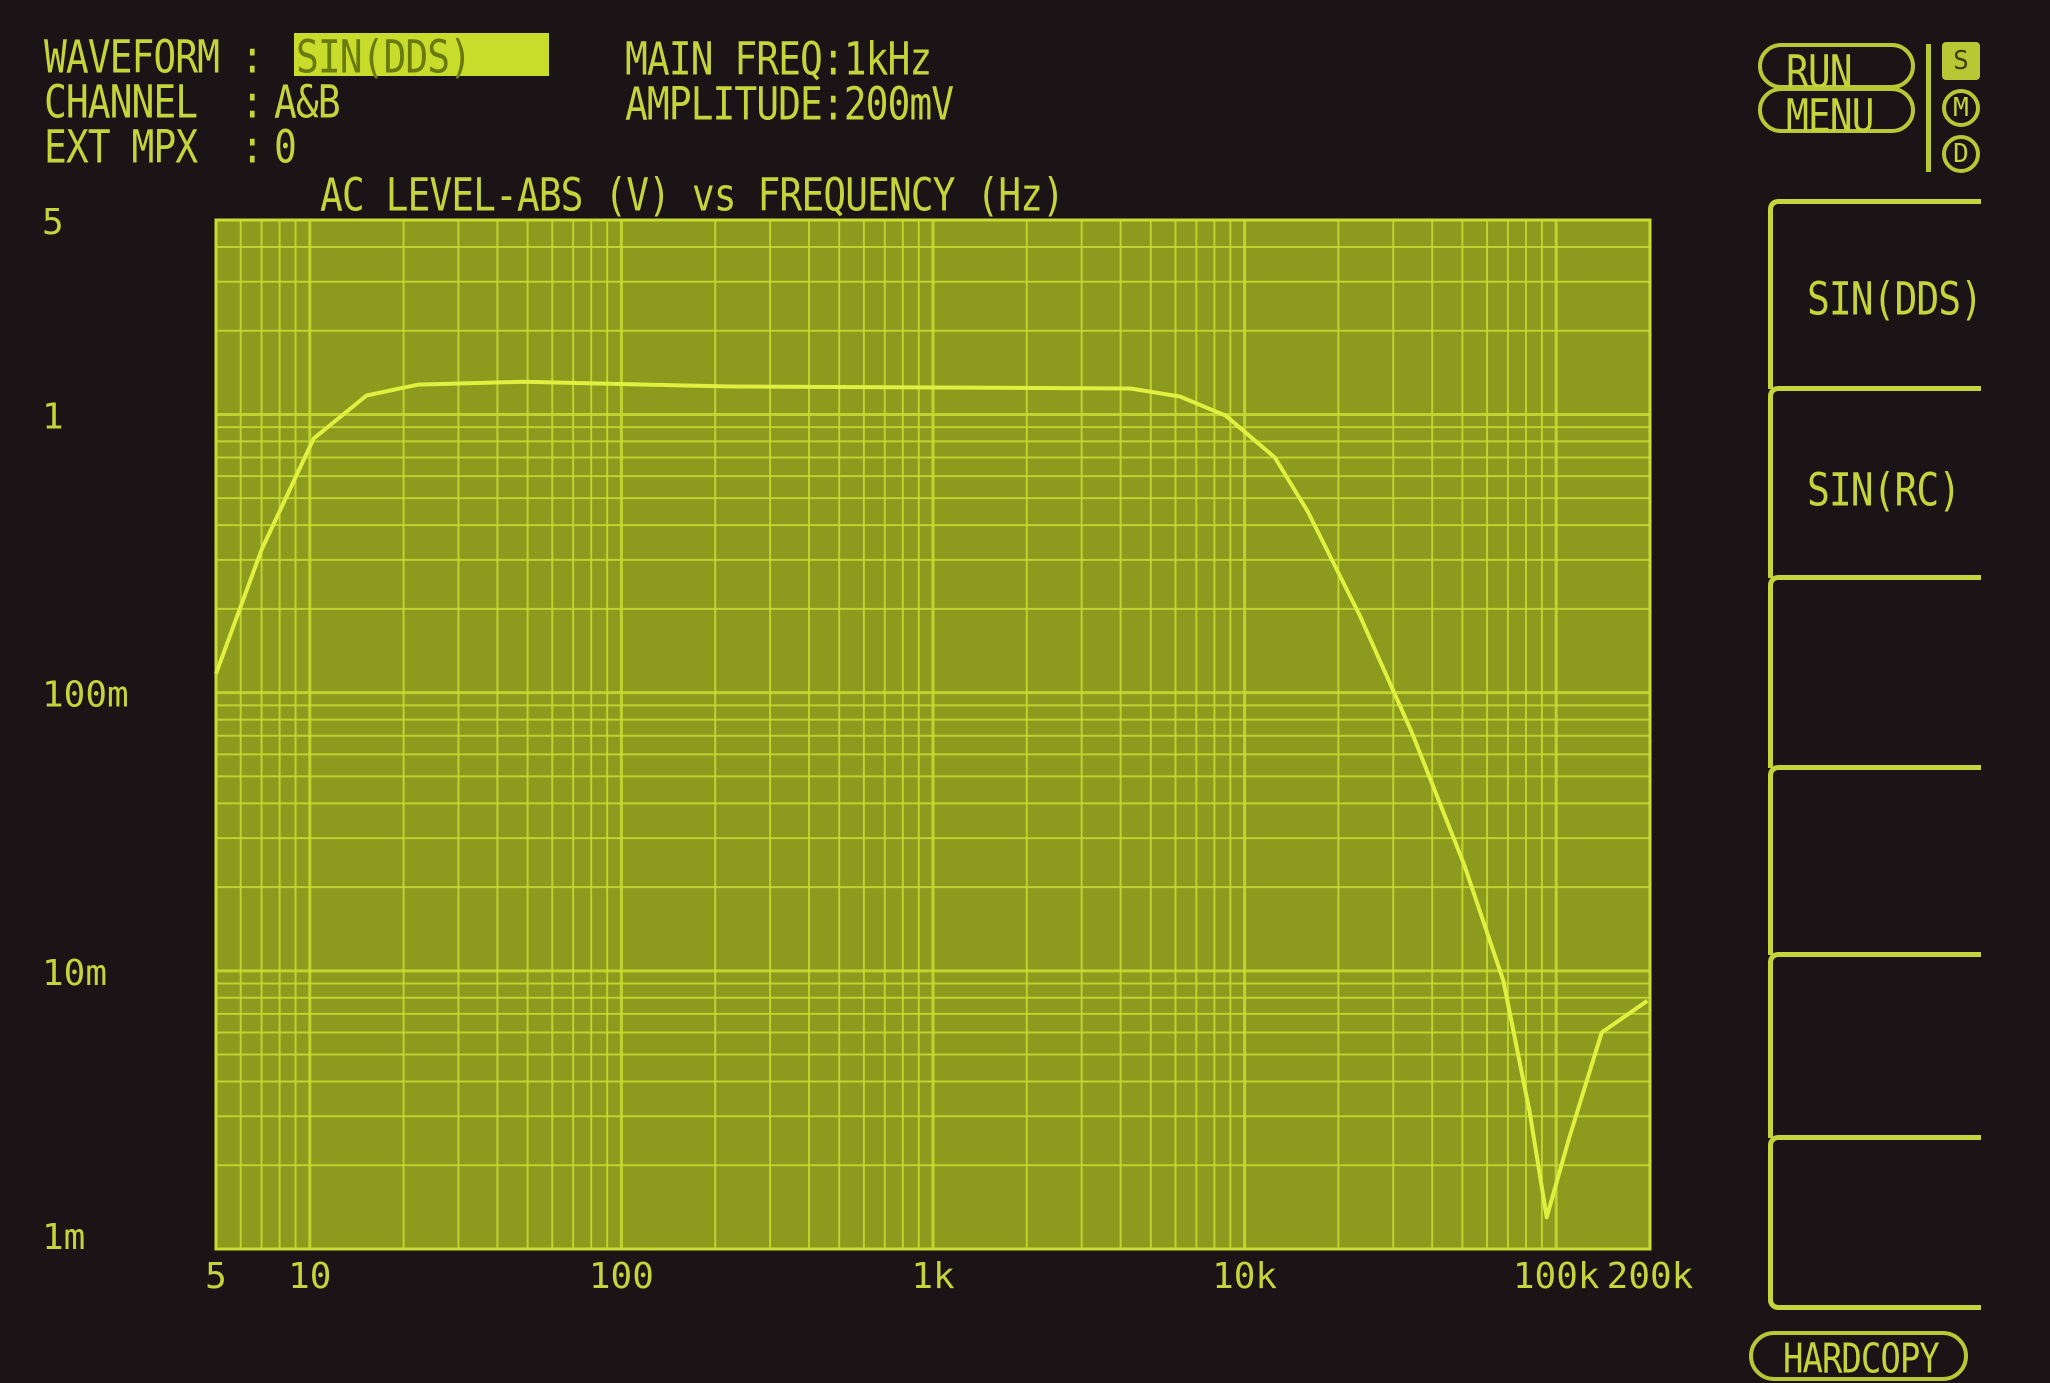 The height and width of the screenshot is (1383, 2050). Describe the element at coordinates (63, 1237) in the screenshot. I see `y-tick-label: 1m` at that location.